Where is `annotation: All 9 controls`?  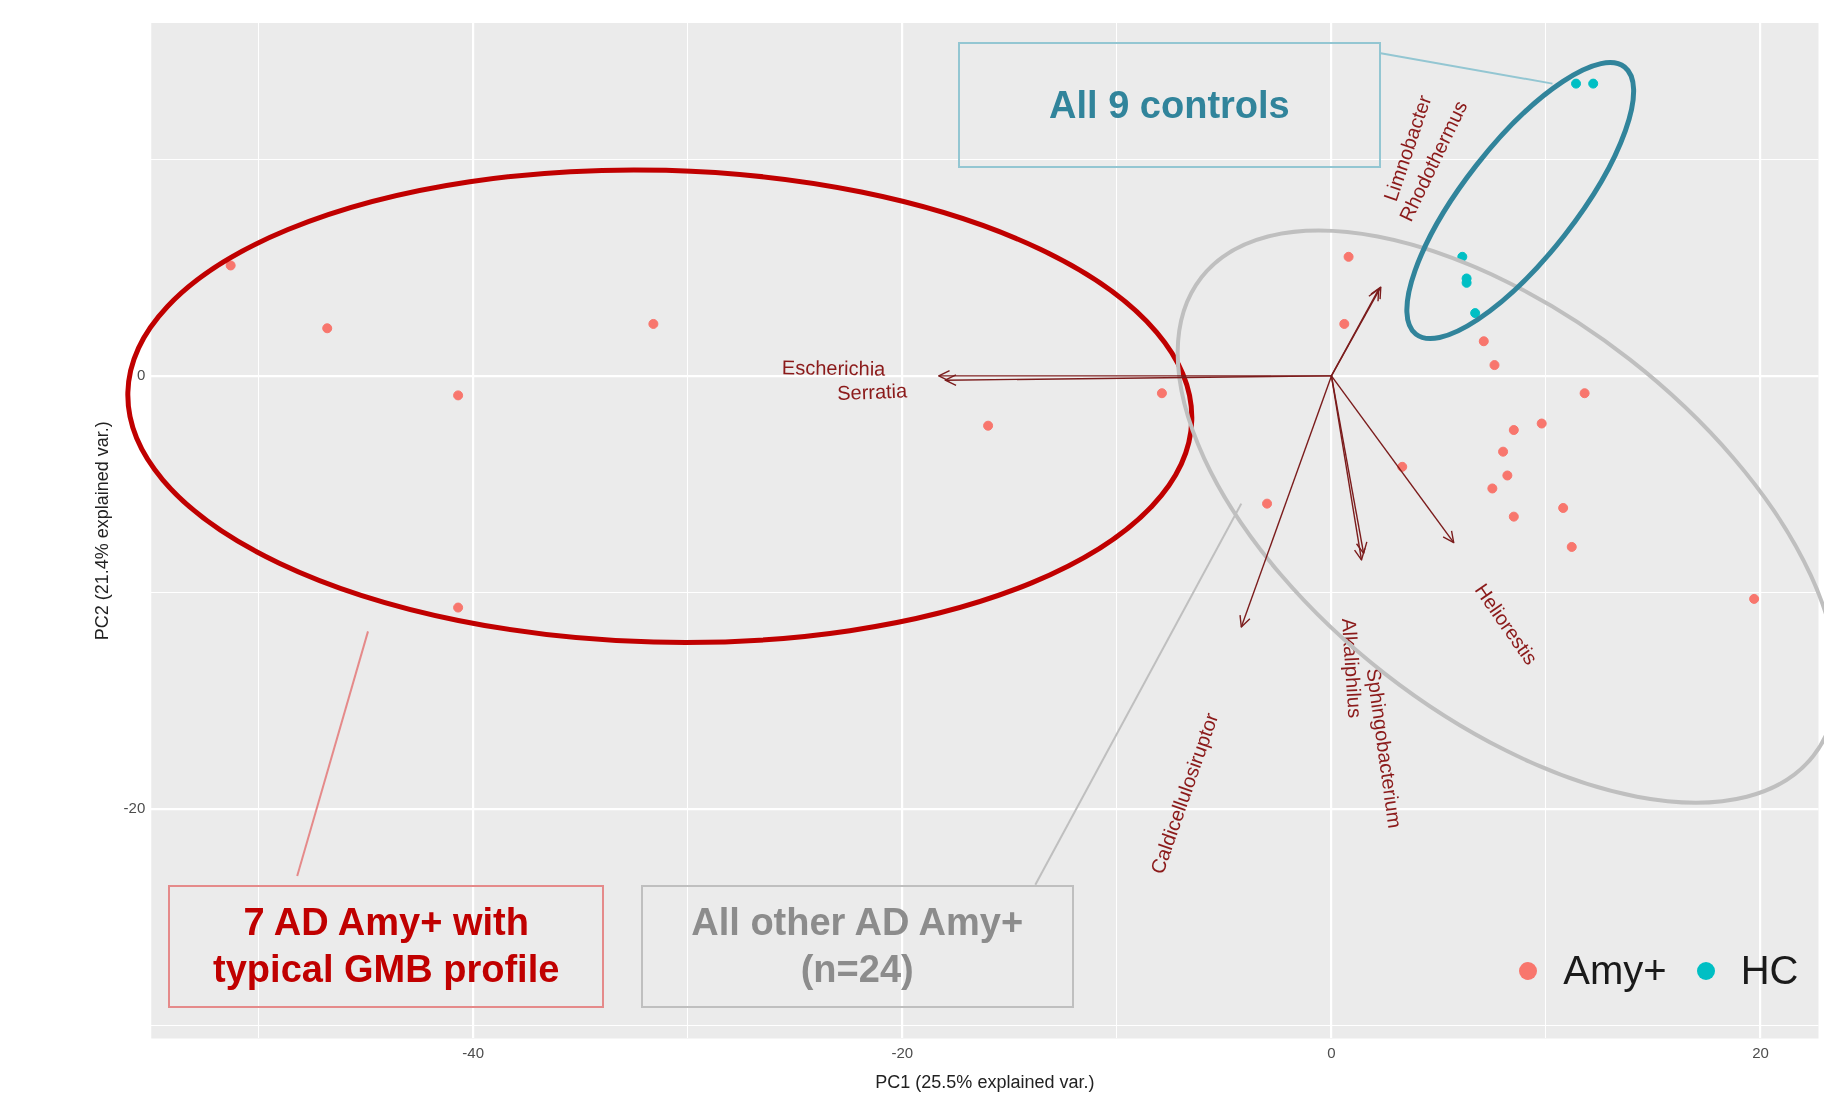
annotation: All 9 controls is located at coordinates (1169, 105).